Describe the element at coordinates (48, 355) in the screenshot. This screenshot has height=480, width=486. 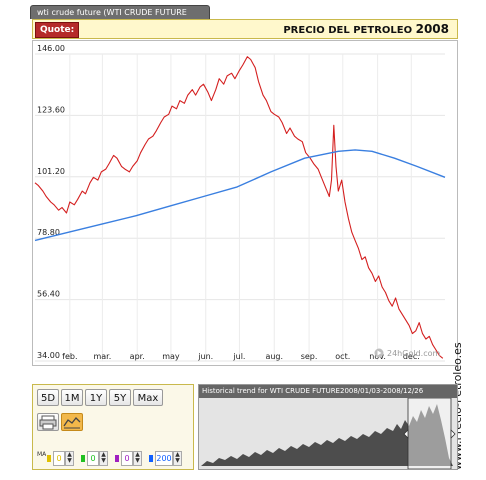
I see `y-tick-label: 34.00` at that location.